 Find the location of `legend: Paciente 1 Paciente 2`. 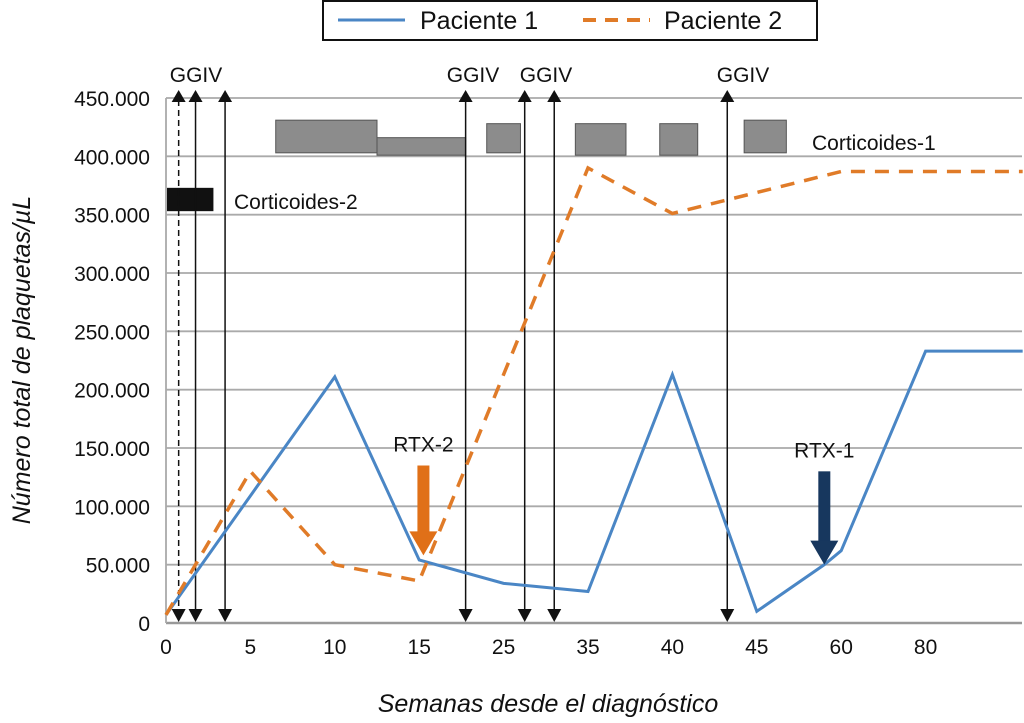

legend: Paciente 1 Paciente 2 is located at coordinates (570, 20).